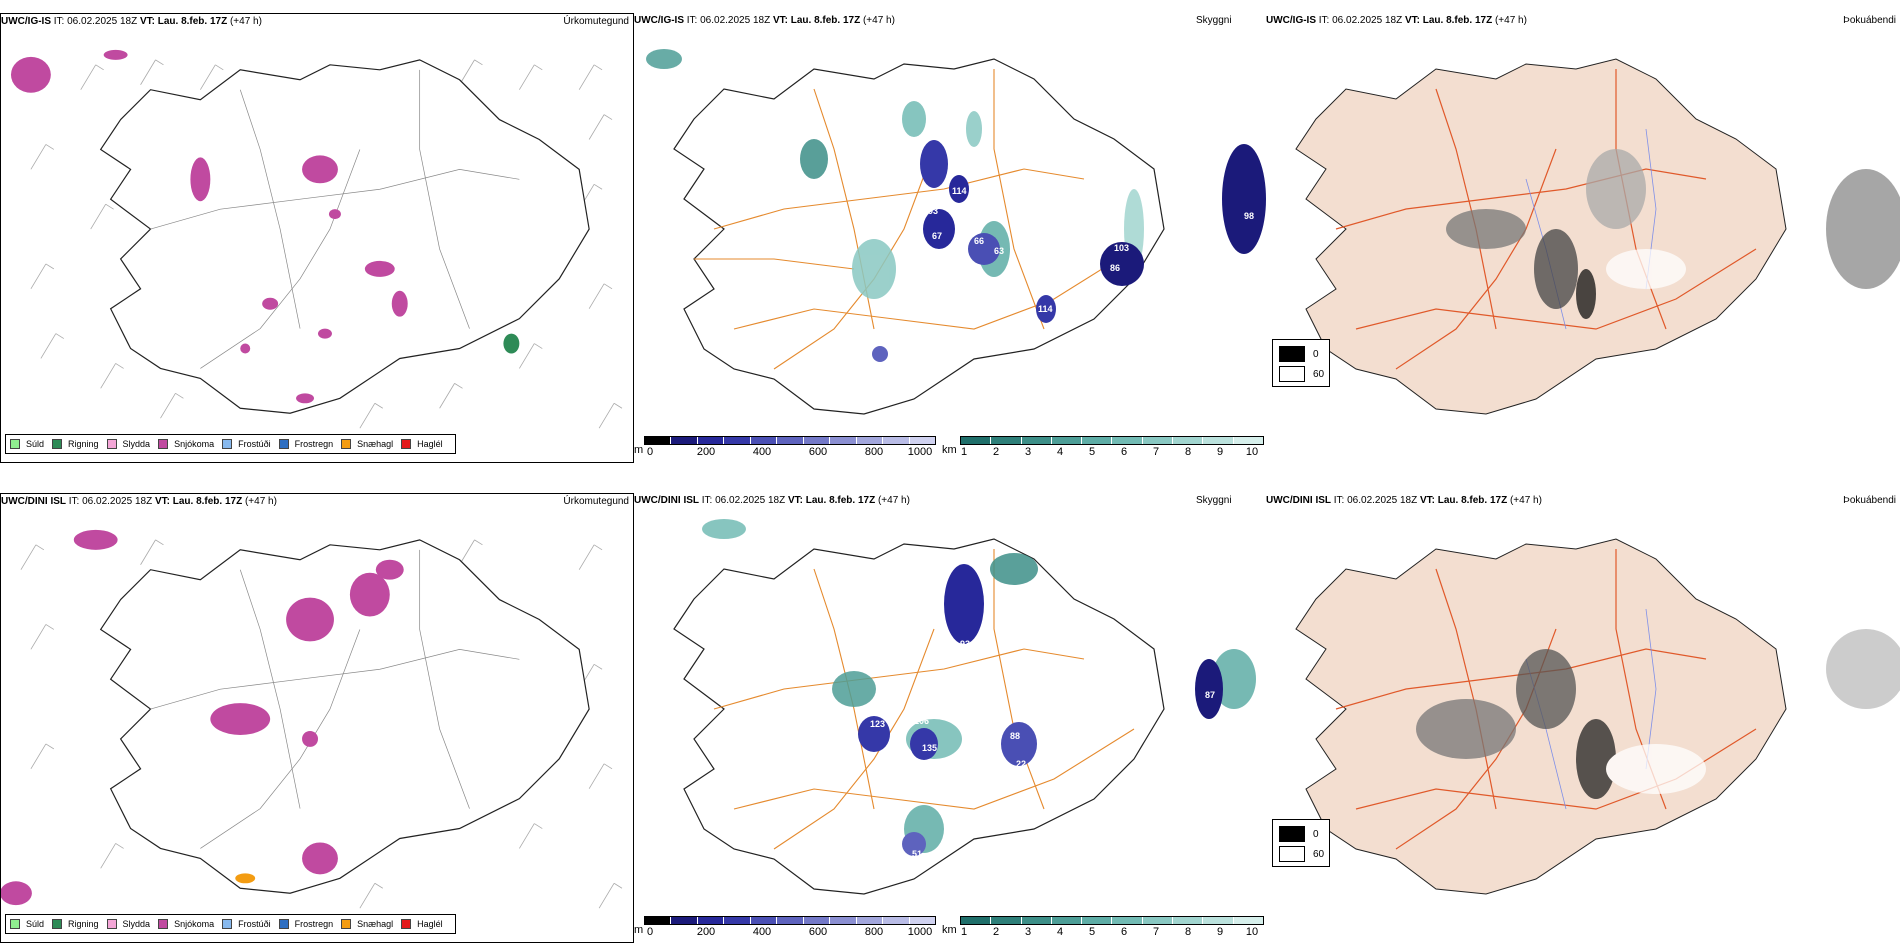 The image size is (1900, 950). Describe the element at coordinates (83, 444) in the screenshot. I see `legend-label: Rigning` at that location.